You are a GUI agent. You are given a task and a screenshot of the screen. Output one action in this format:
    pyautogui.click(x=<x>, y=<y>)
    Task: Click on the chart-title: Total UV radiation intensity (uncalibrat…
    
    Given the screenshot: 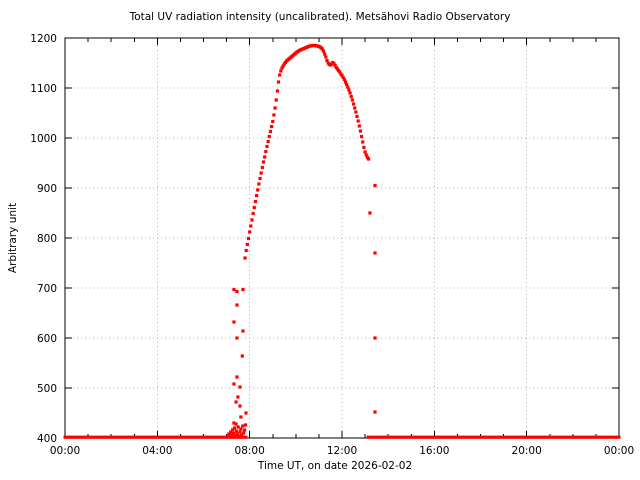 What is the action you would take?
    pyautogui.click(x=320, y=17)
    